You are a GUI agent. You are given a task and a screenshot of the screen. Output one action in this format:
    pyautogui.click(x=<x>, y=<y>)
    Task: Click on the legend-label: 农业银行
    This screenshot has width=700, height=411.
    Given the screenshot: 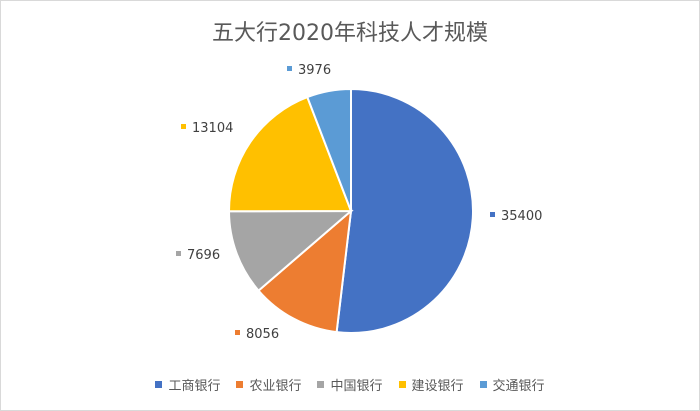 What is the action you would take?
    pyautogui.click(x=275, y=386)
    